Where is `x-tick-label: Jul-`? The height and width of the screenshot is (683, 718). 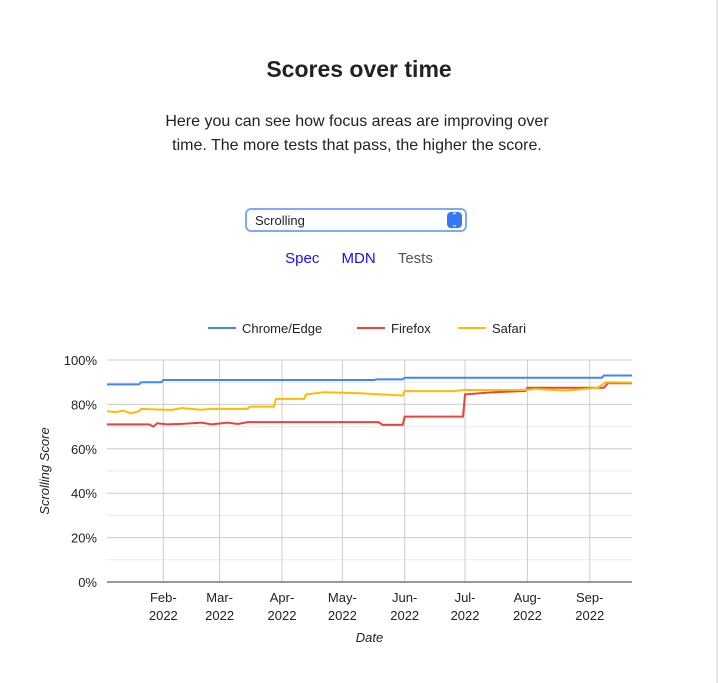
x-tick-label: Jul- is located at coordinates (465, 597).